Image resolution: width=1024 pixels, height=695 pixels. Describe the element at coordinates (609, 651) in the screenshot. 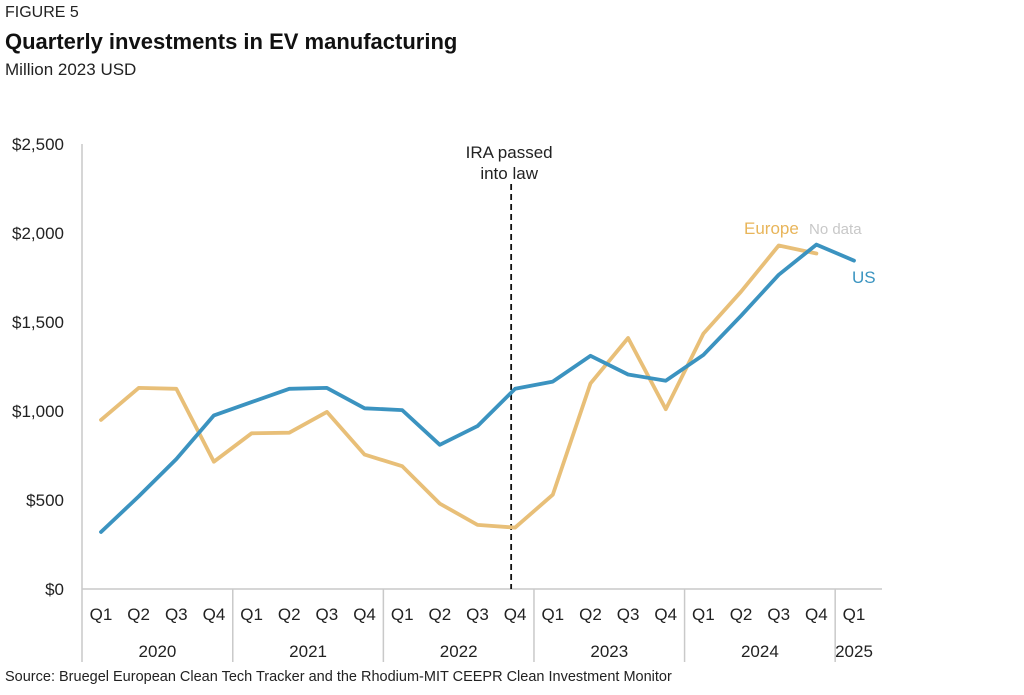

I see `x-tick-label-year: 2023` at that location.